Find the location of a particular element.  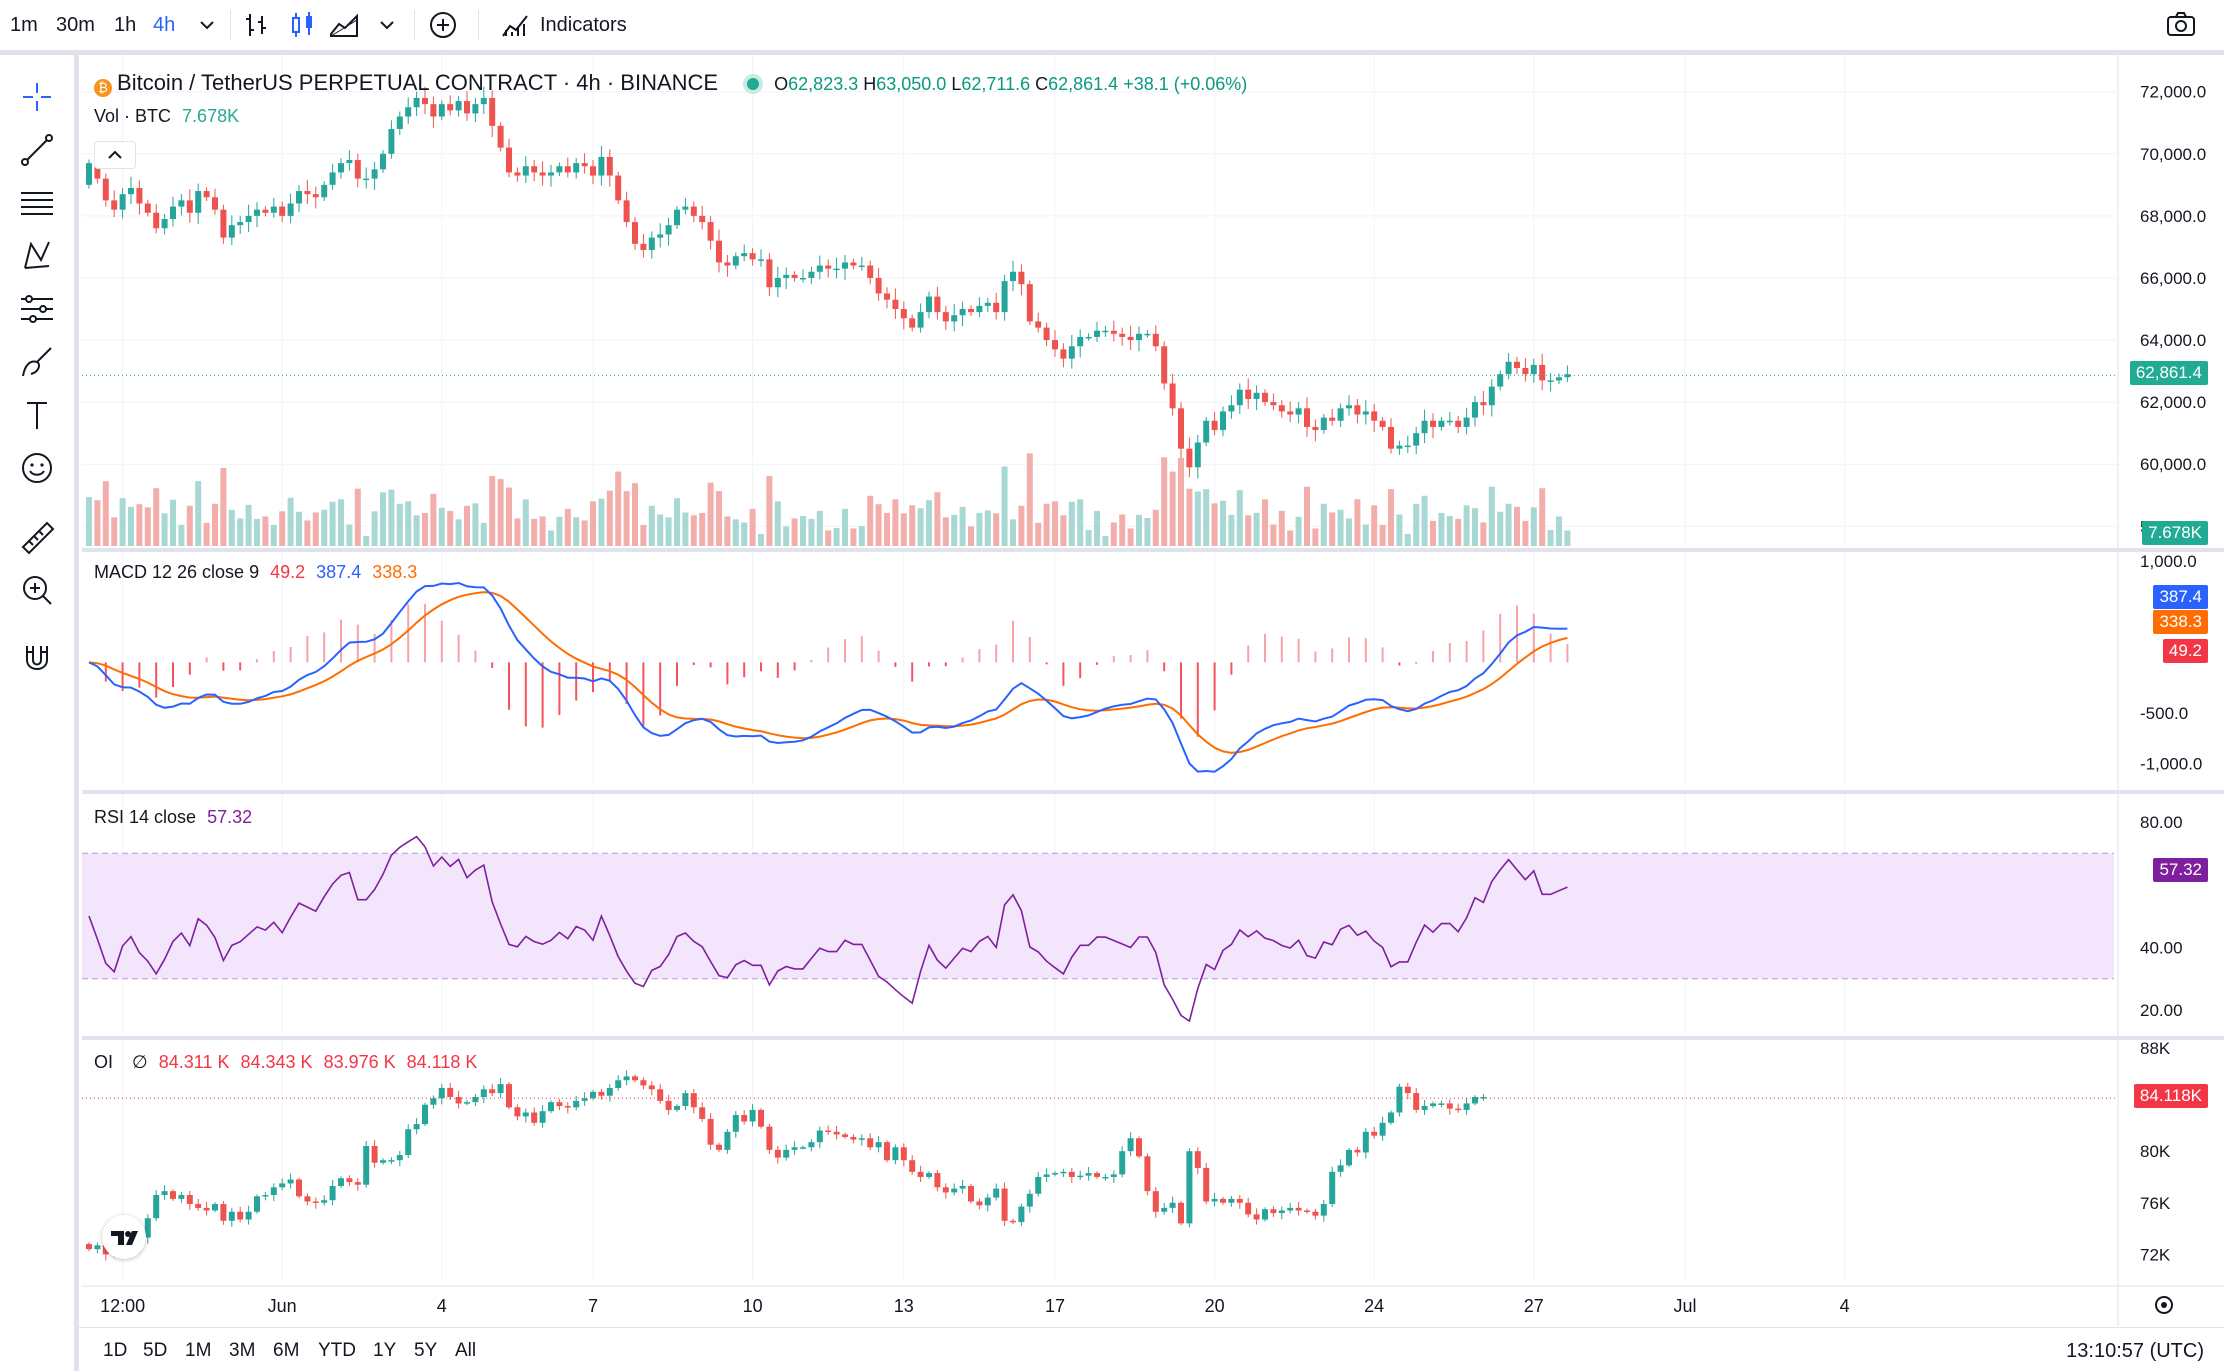

indicators-button: Indicators is located at coordinates (583, 25).